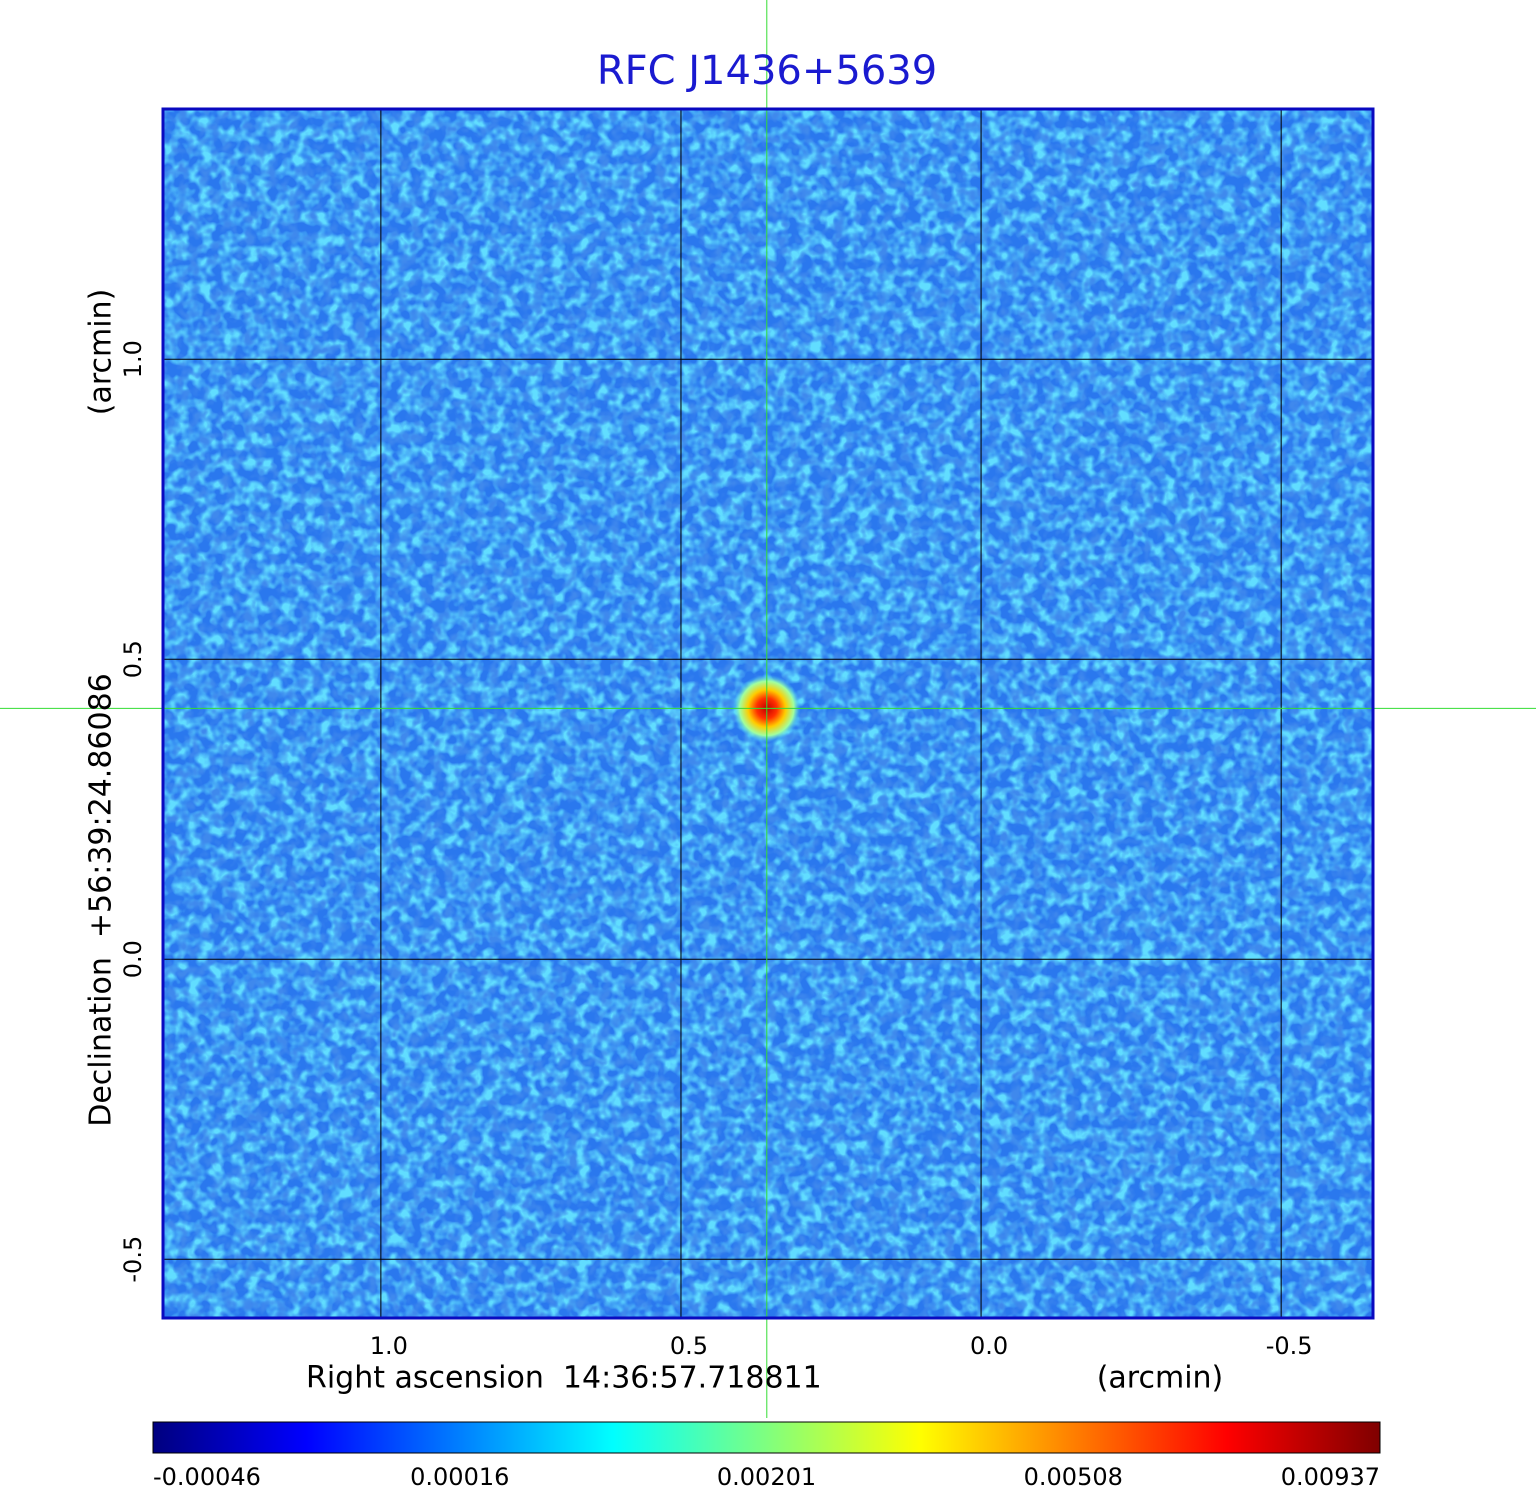  I want to click on x-axis-unit: (arcmin), so click(1160, 1378).